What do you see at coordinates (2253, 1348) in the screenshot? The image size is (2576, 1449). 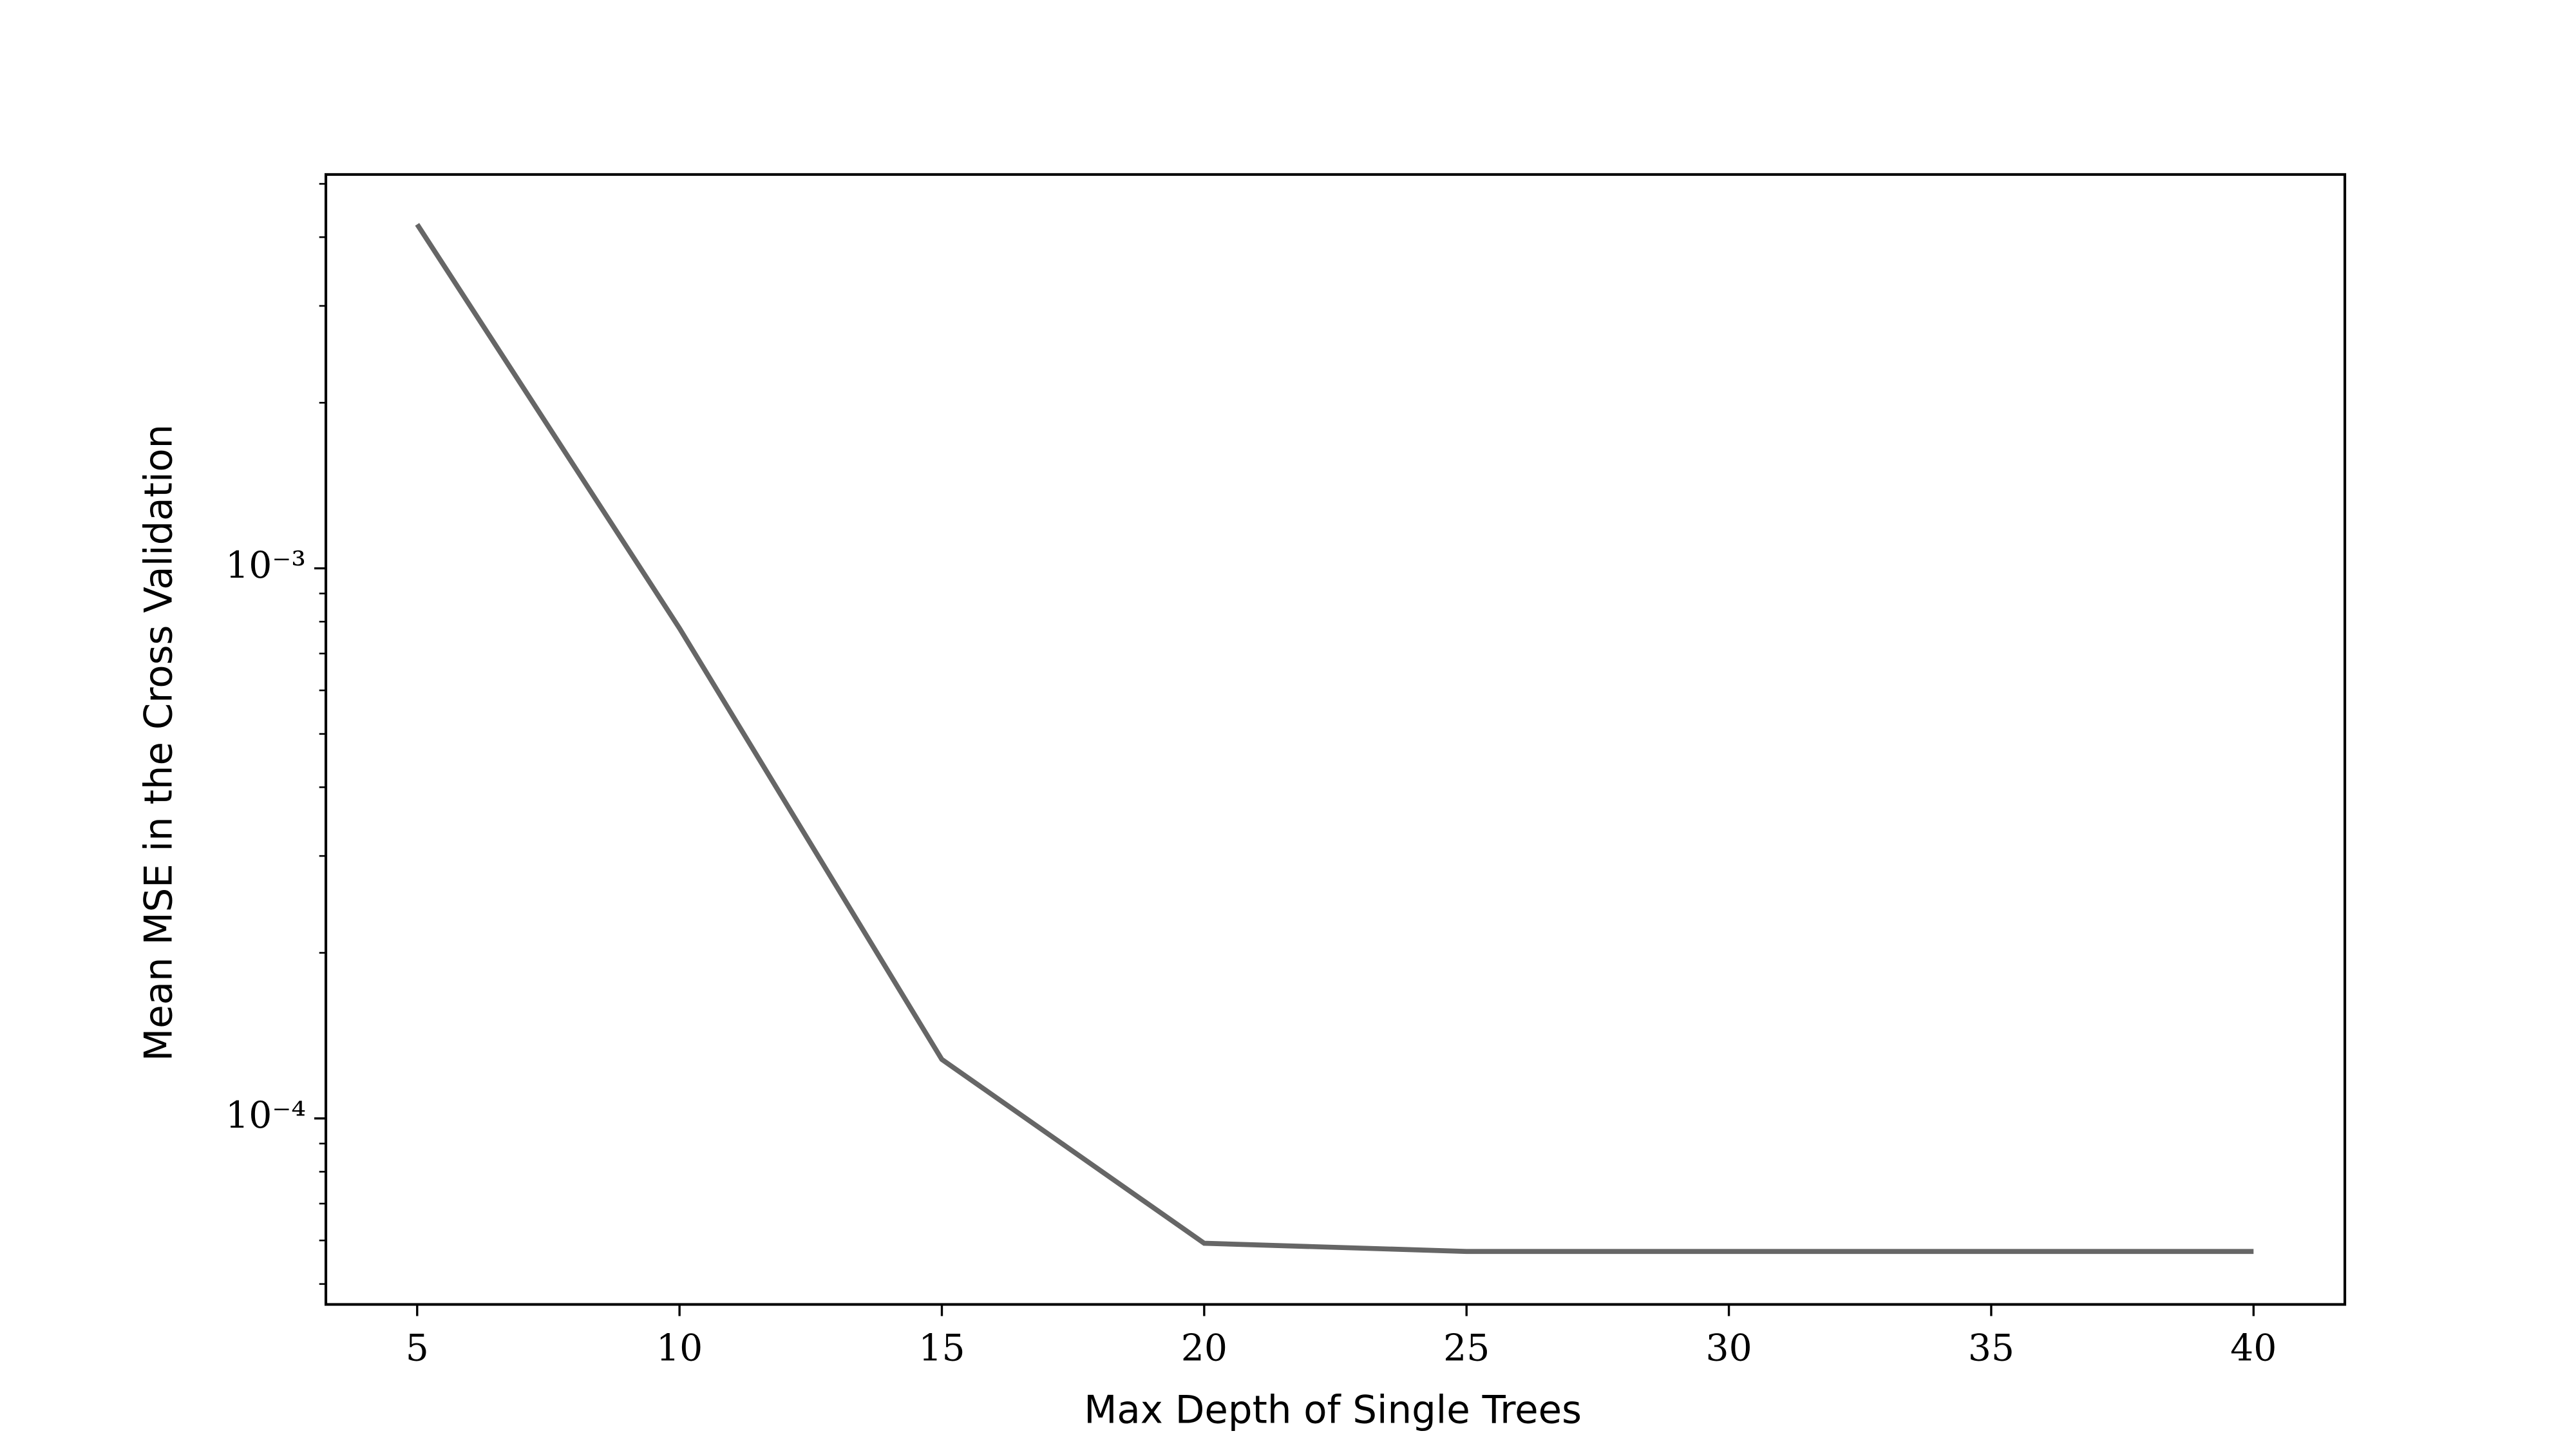 I see `x-tick-label: 40` at bounding box center [2253, 1348].